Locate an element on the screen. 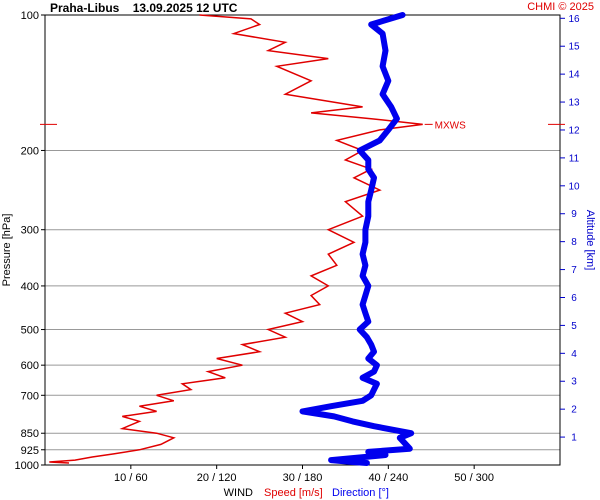 The height and width of the screenshot is (500, 600). altitude-tick-label: 8 is located at coordinates (574, 242).